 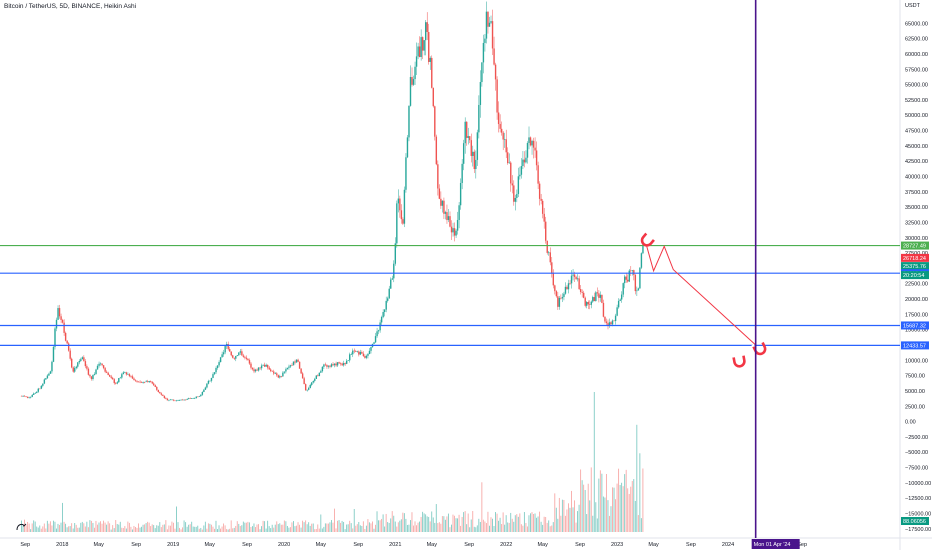 What do you see at coordinates (743, 354) in the screenshot?
I see `magnet-tip` at bounding box center [743, 354].